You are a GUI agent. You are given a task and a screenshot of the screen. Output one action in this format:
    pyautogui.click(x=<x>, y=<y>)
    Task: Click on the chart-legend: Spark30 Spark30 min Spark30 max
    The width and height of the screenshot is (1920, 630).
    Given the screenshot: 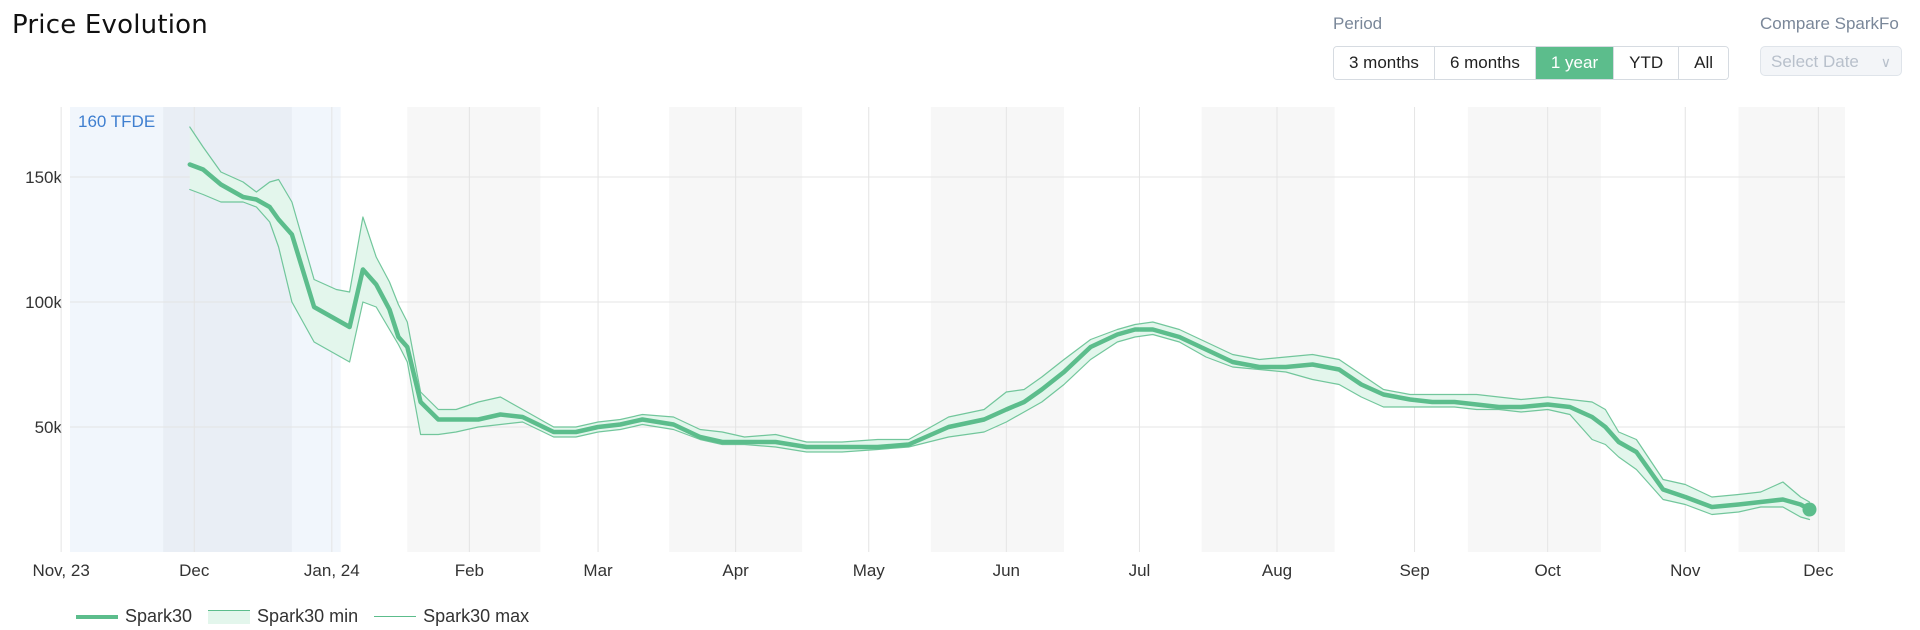 What is the action you would take?
    pyautogui.click(x=310, y=616)
    